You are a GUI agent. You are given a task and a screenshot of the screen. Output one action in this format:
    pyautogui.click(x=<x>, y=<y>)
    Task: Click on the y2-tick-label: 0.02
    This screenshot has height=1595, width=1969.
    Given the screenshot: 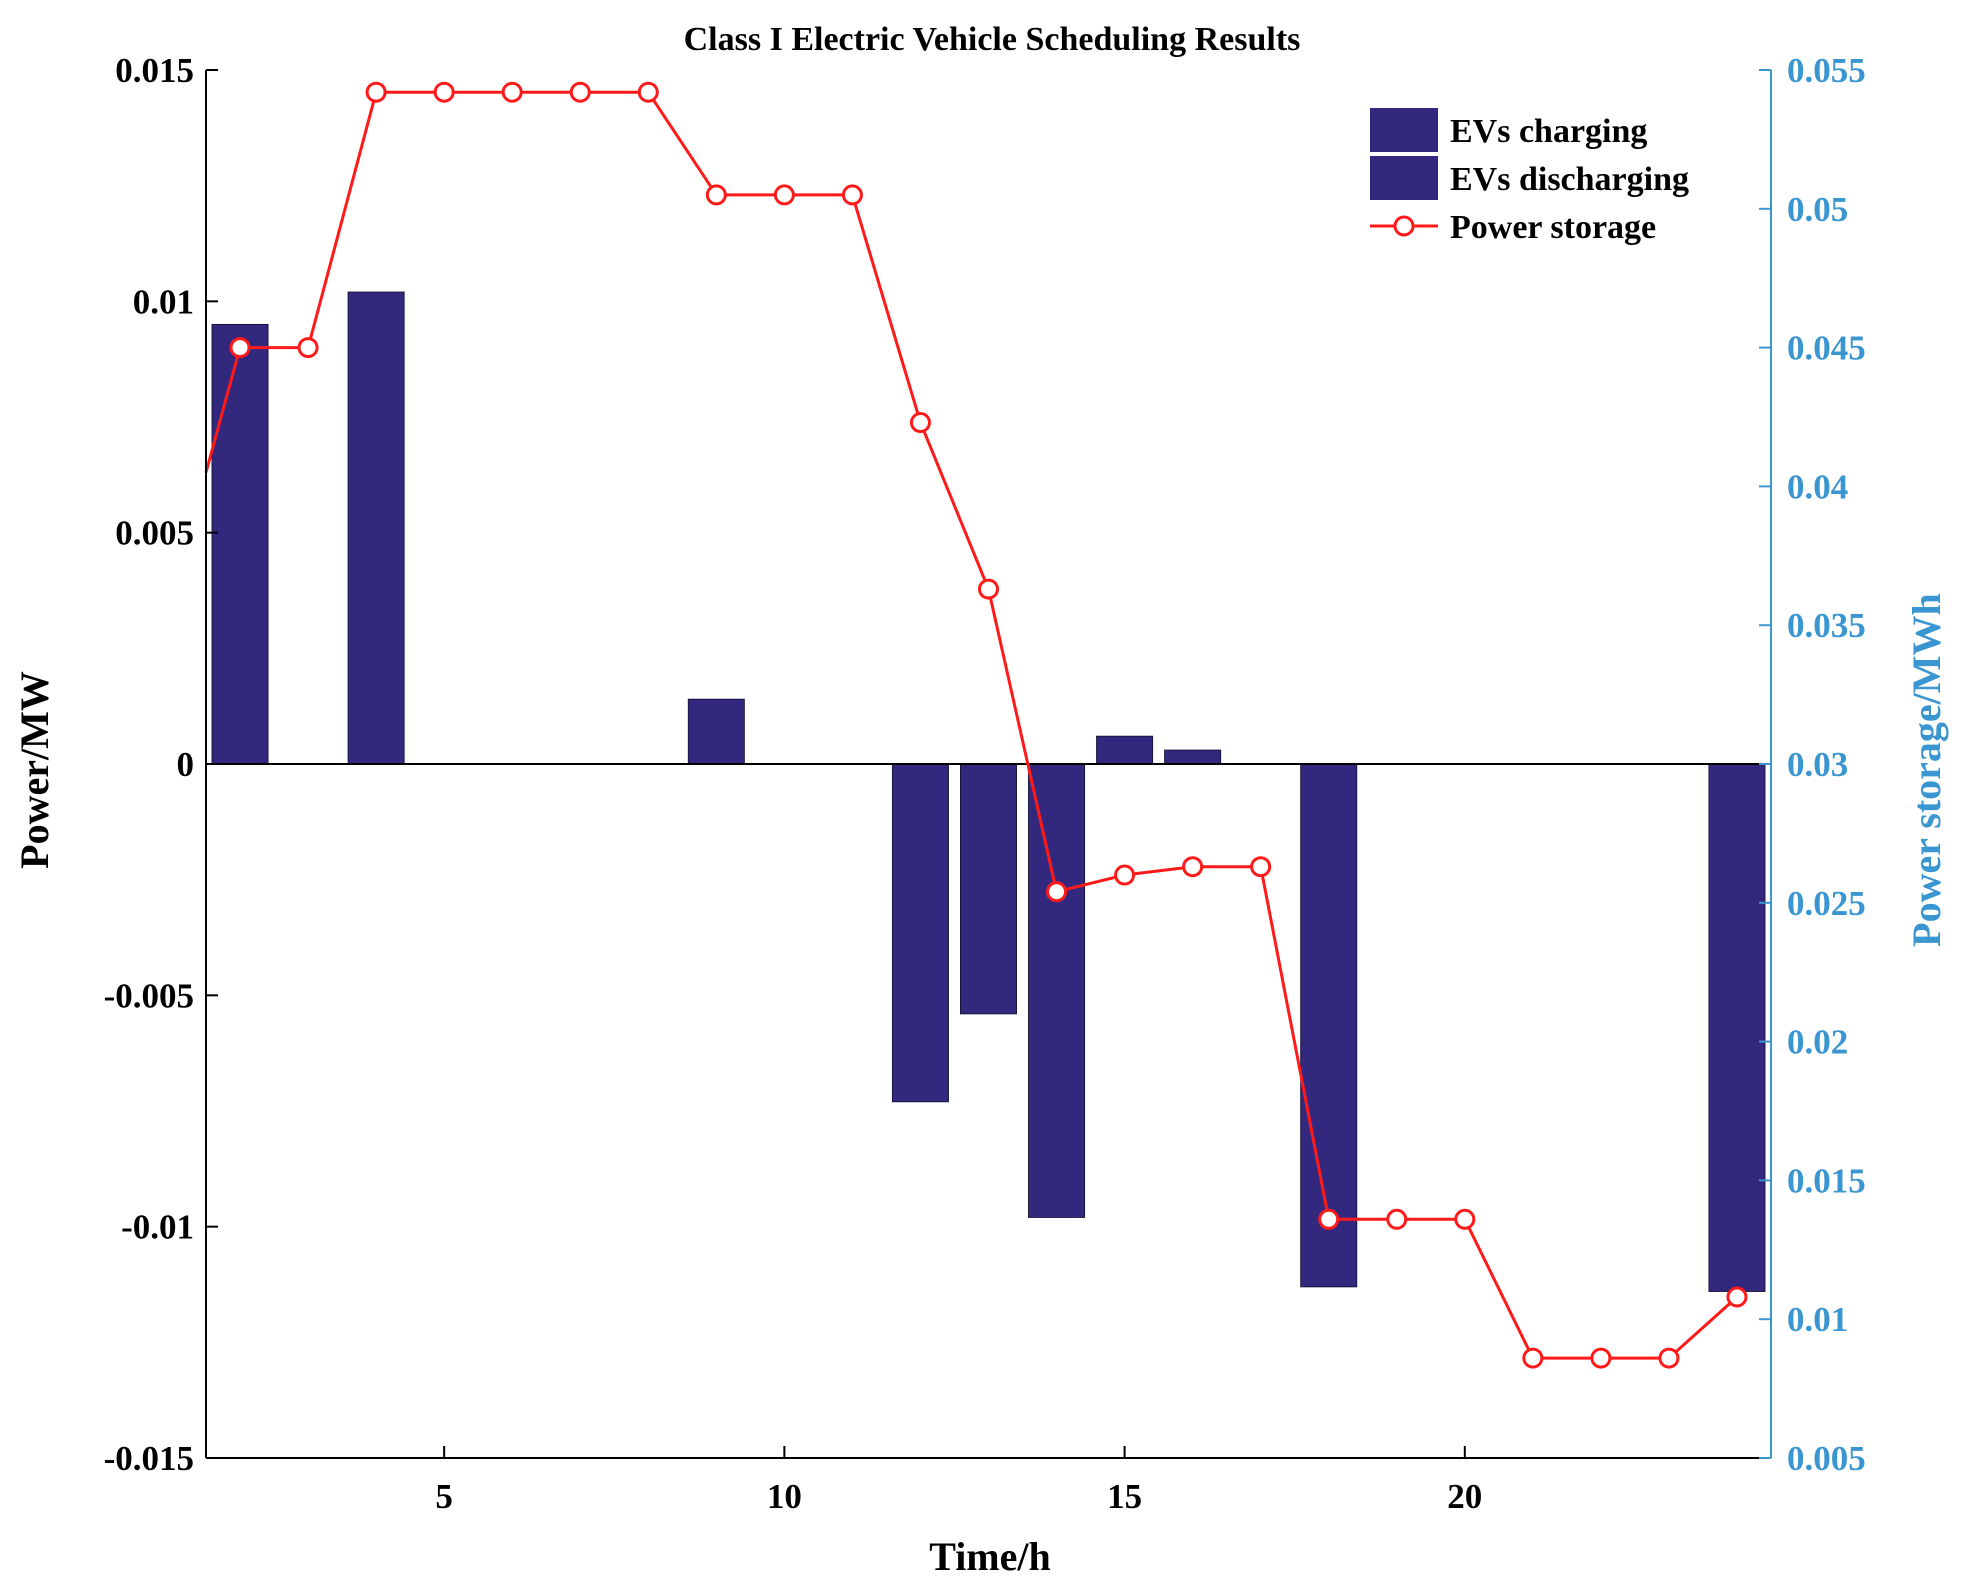 What is the action you would take?
    pyautogui.click(x=1817, y=1042)
    